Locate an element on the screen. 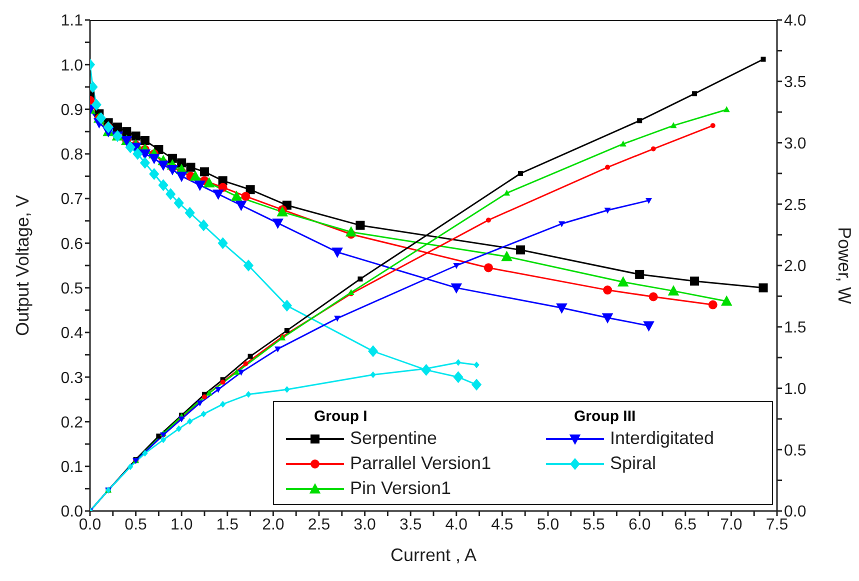 The width and height of the screenshot is (859, 581). x-tick-label: 2.0 is located at coordinates (273, 525).